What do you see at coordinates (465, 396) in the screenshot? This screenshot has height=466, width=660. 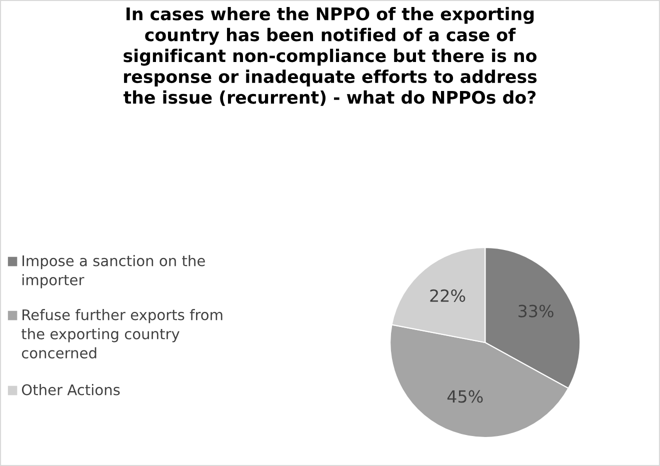 I see `data-label: 45%` at bounding box center [465, 396].